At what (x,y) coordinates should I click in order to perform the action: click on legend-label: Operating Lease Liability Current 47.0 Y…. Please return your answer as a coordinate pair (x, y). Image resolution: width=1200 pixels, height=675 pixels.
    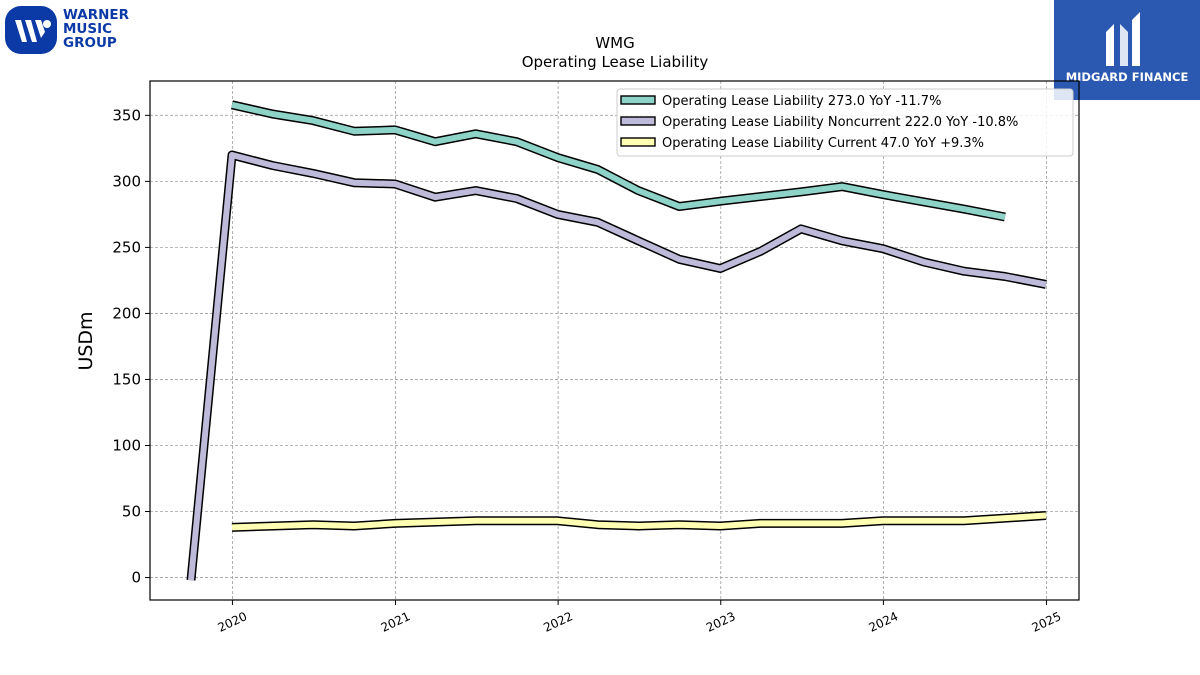
    Looking at the image, I should click on (823, 143).